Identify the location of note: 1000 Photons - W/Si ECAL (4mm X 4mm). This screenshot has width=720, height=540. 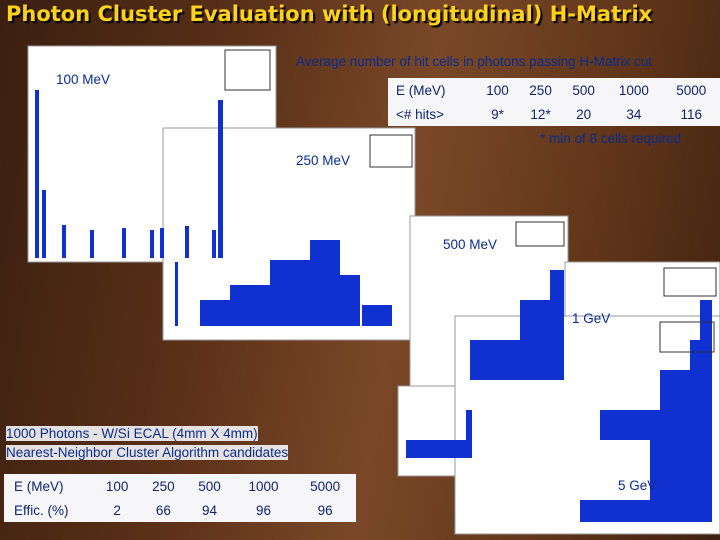
(132, 433).